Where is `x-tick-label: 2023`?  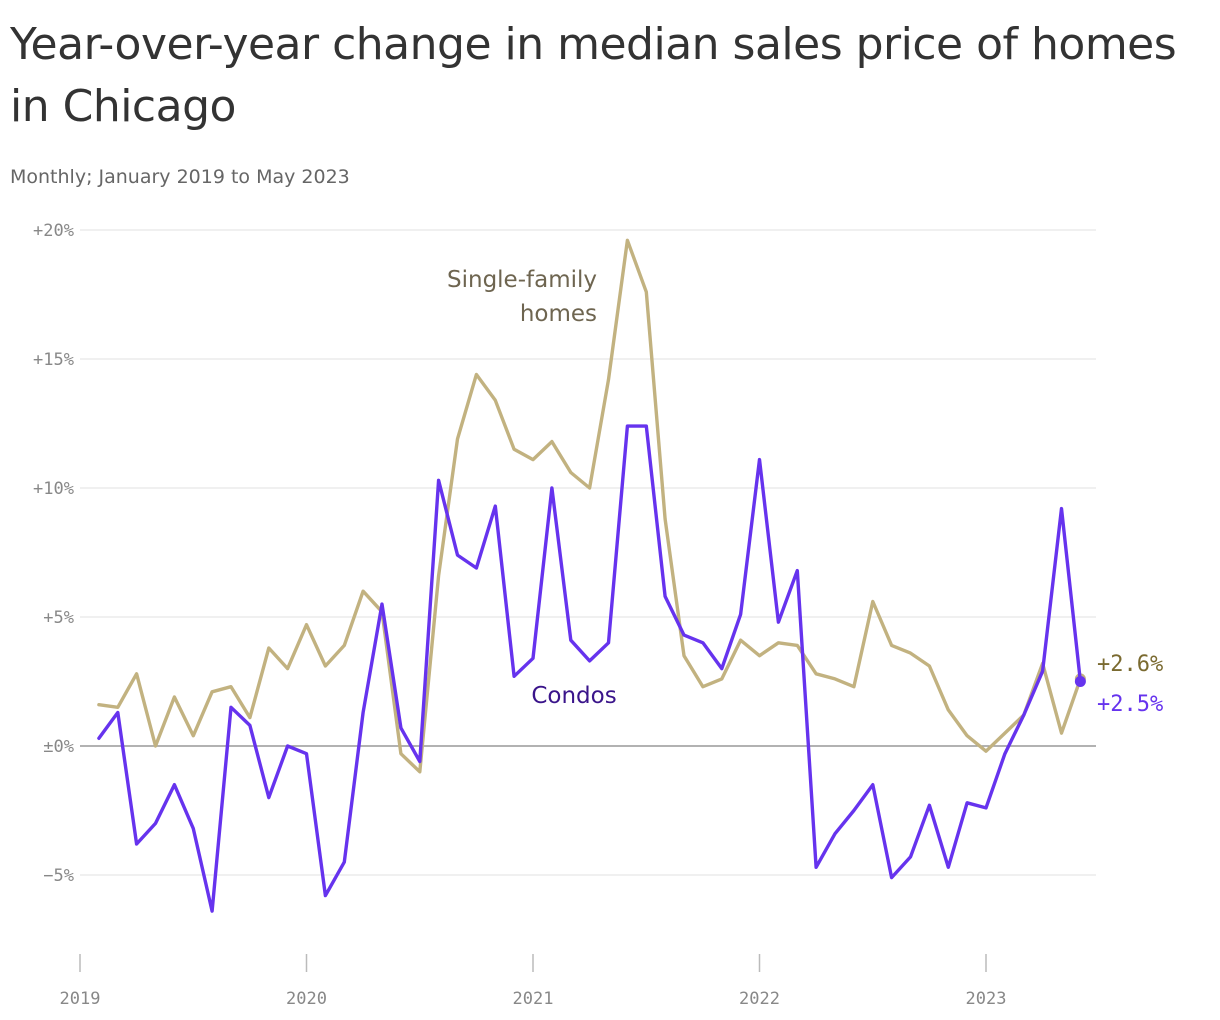
x-tick-label: 2023 is located at coordinates (986, 999).